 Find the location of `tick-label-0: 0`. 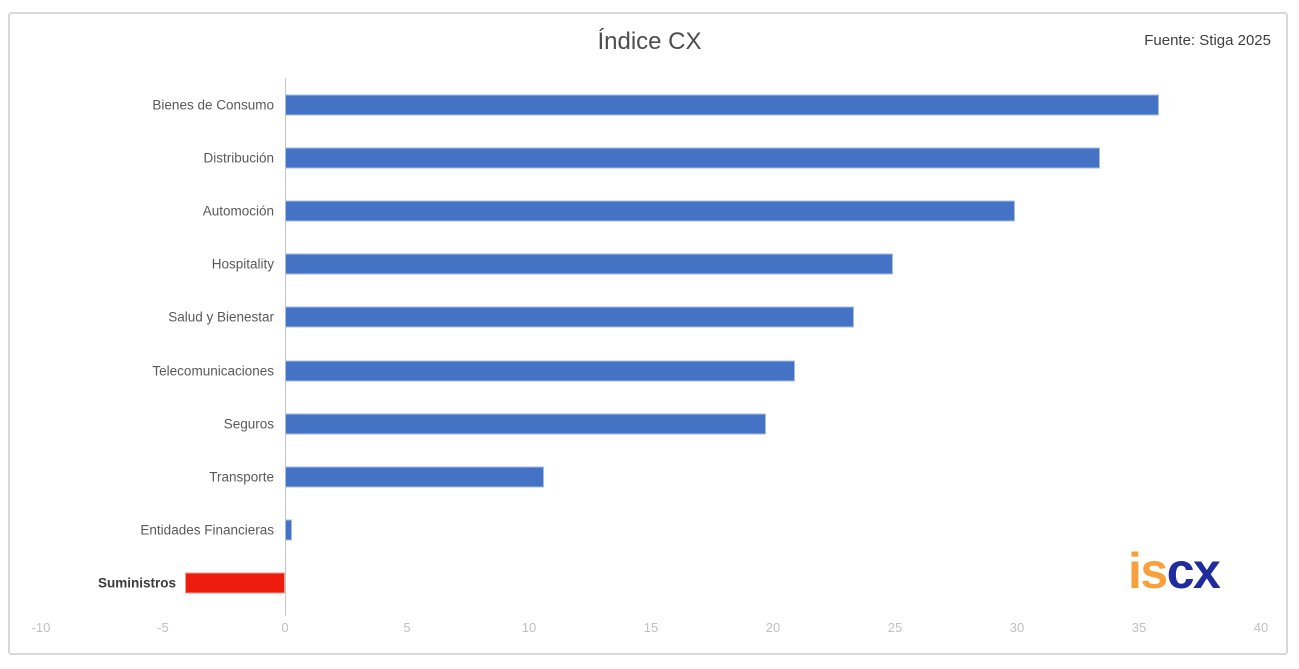

tick-label-0: 0 is located at coordinates (285, 627).